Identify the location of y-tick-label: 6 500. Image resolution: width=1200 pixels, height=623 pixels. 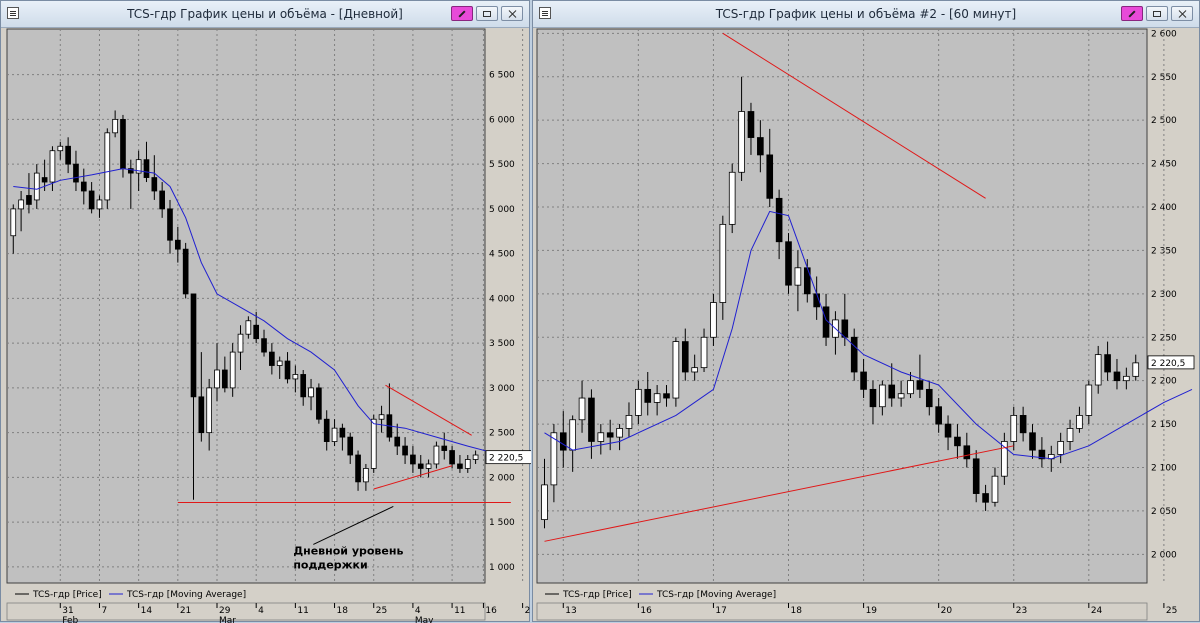
(502, 76).